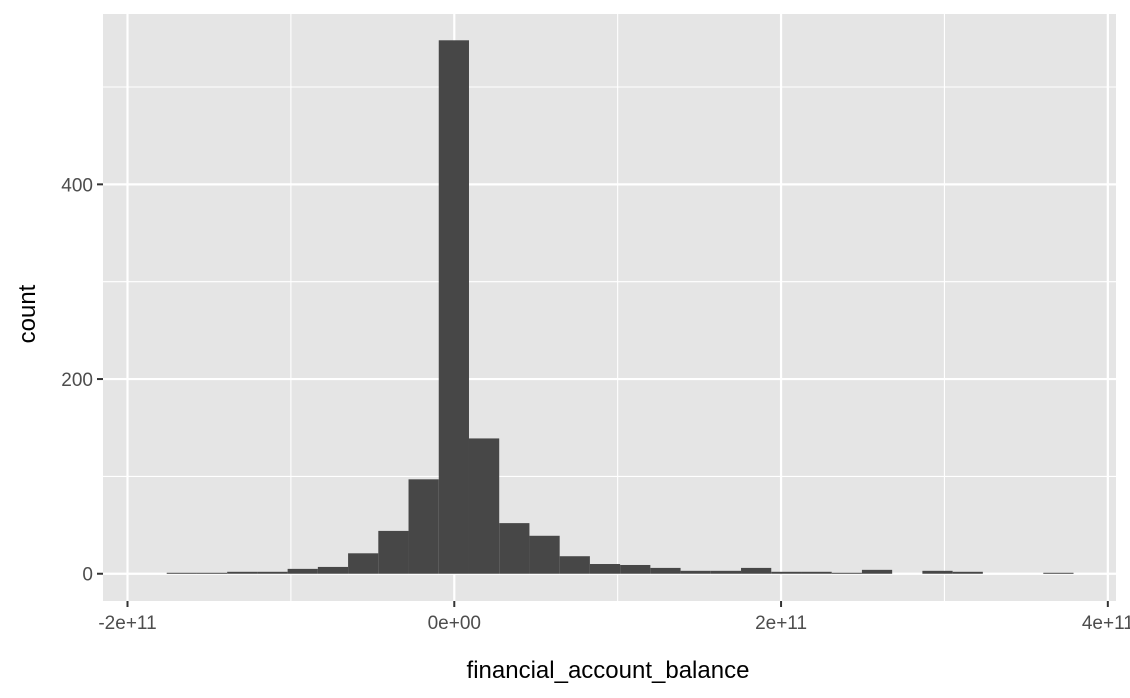 Image resolution: width=1130 pixels, height=698 pixels. What do you see at coordinates (77, 185) in the screenshot?
I see `y-tick-label: 400` at bounding box center [77, 185].